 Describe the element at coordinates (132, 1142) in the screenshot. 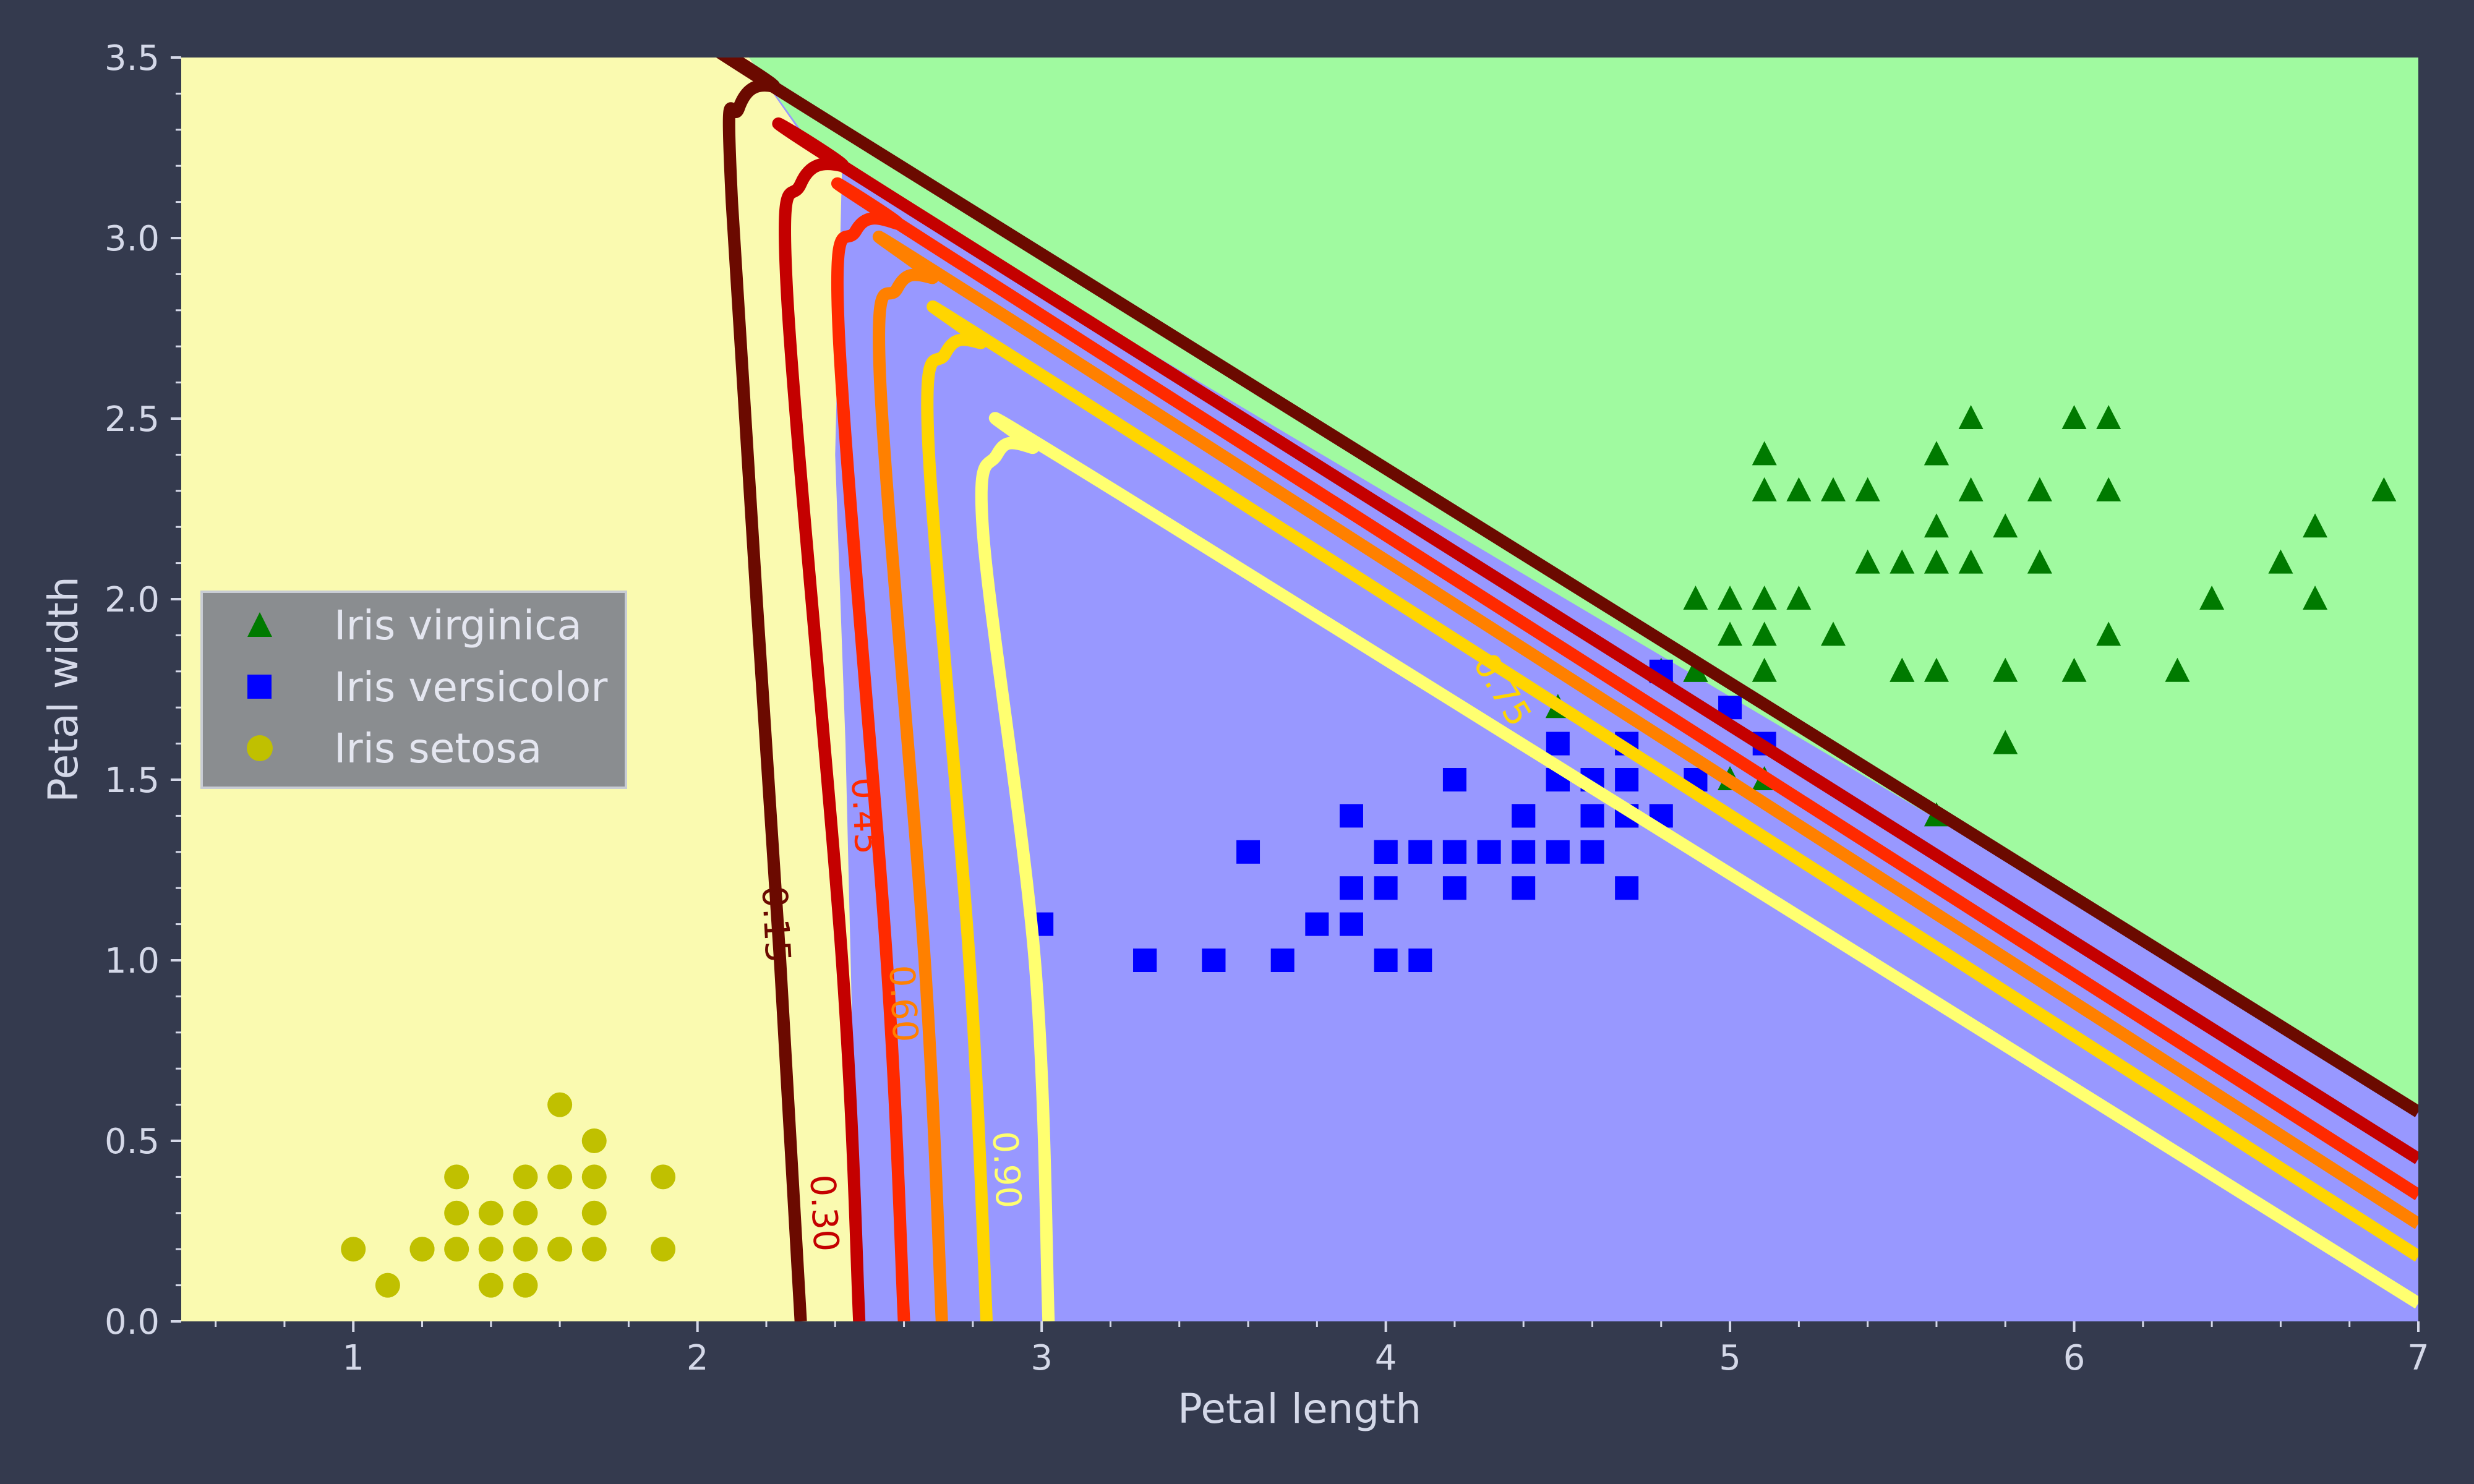

I see `y-tick-label: 0.5` at that location.